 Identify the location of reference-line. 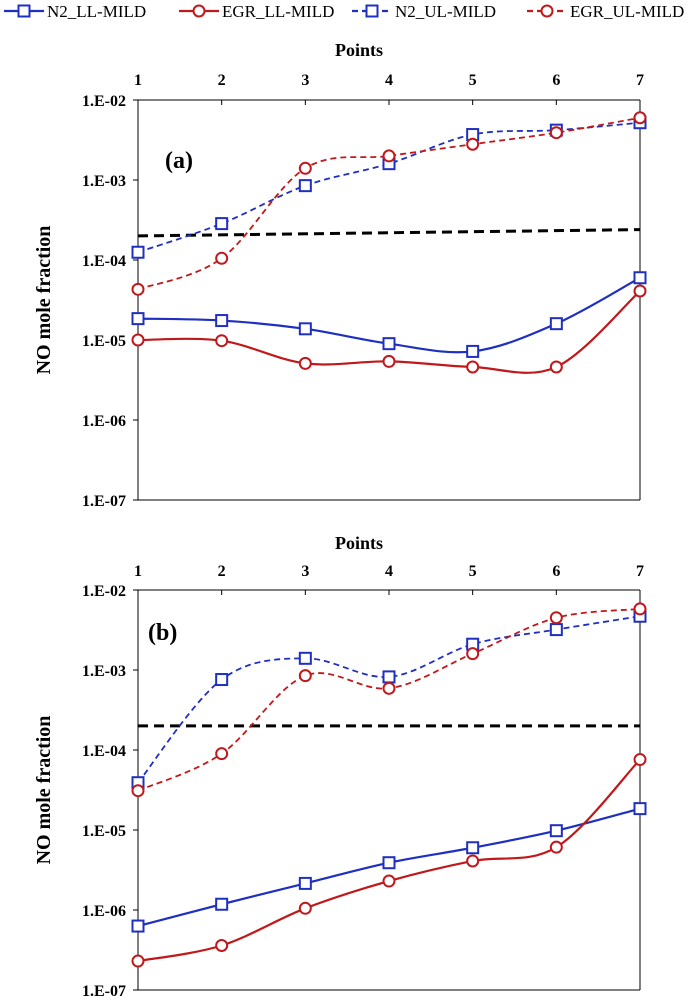
(389, 233).